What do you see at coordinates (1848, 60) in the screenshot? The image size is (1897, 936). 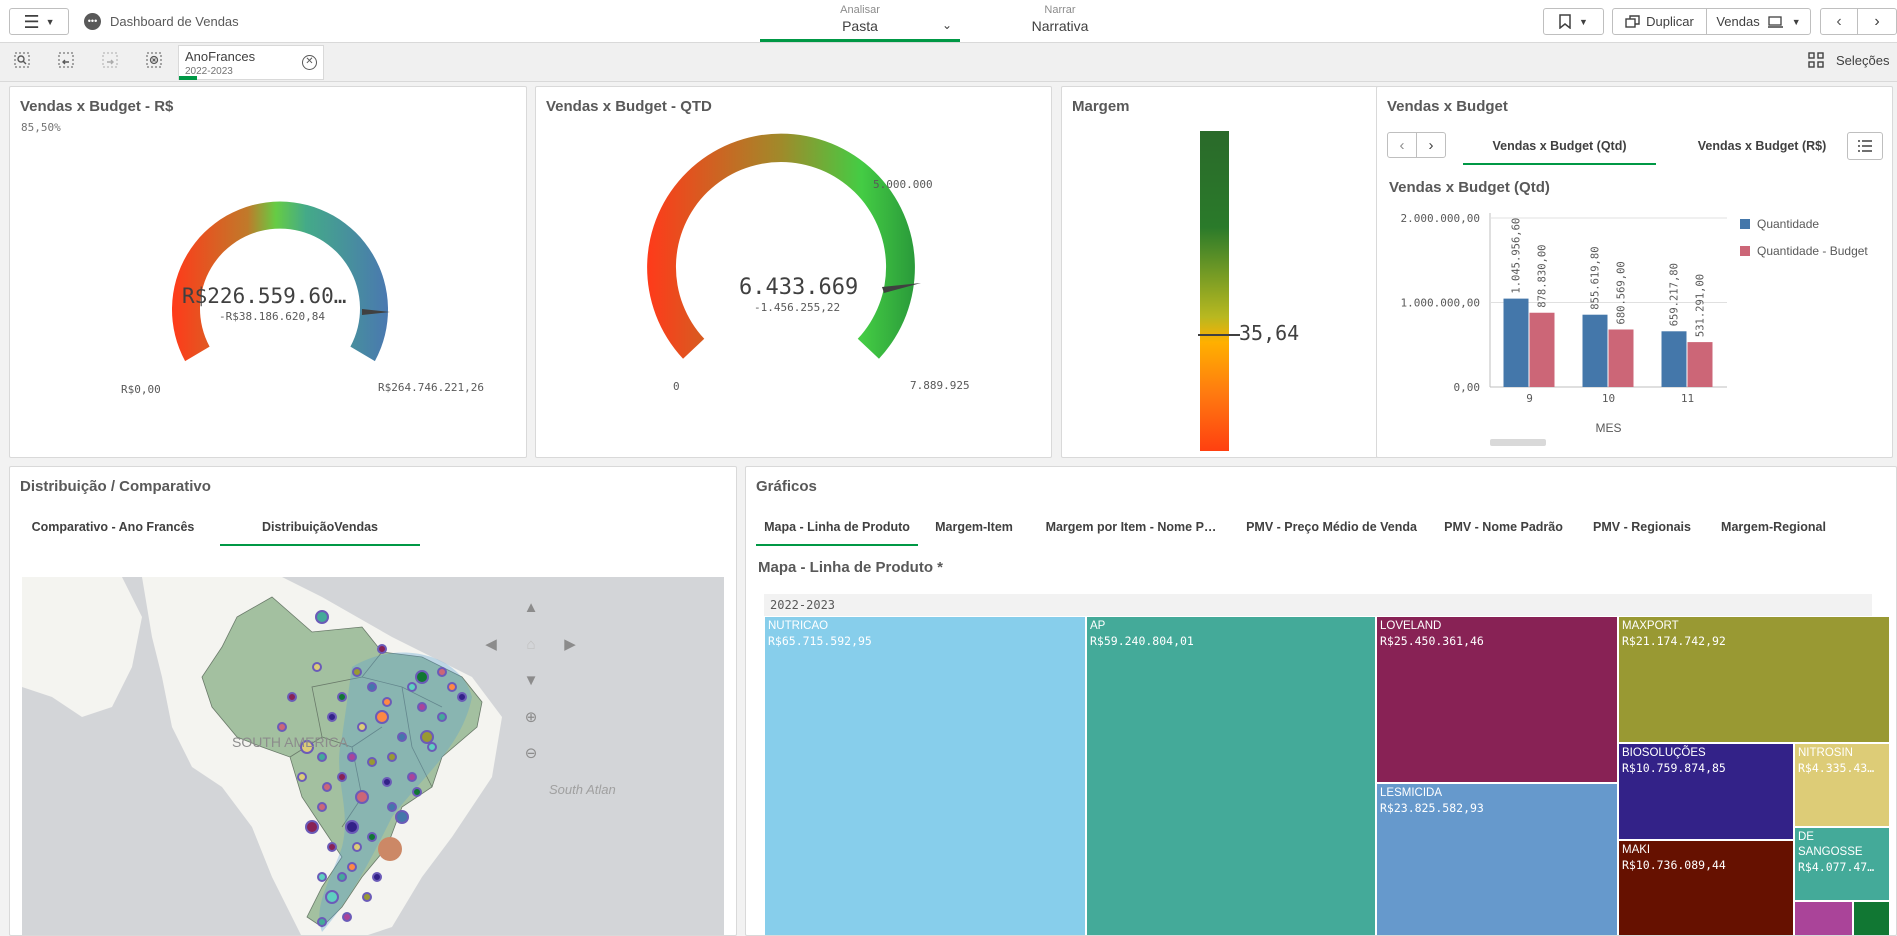 I see `selections-tool-button: Seleções` at bounding box center [1848, 60].